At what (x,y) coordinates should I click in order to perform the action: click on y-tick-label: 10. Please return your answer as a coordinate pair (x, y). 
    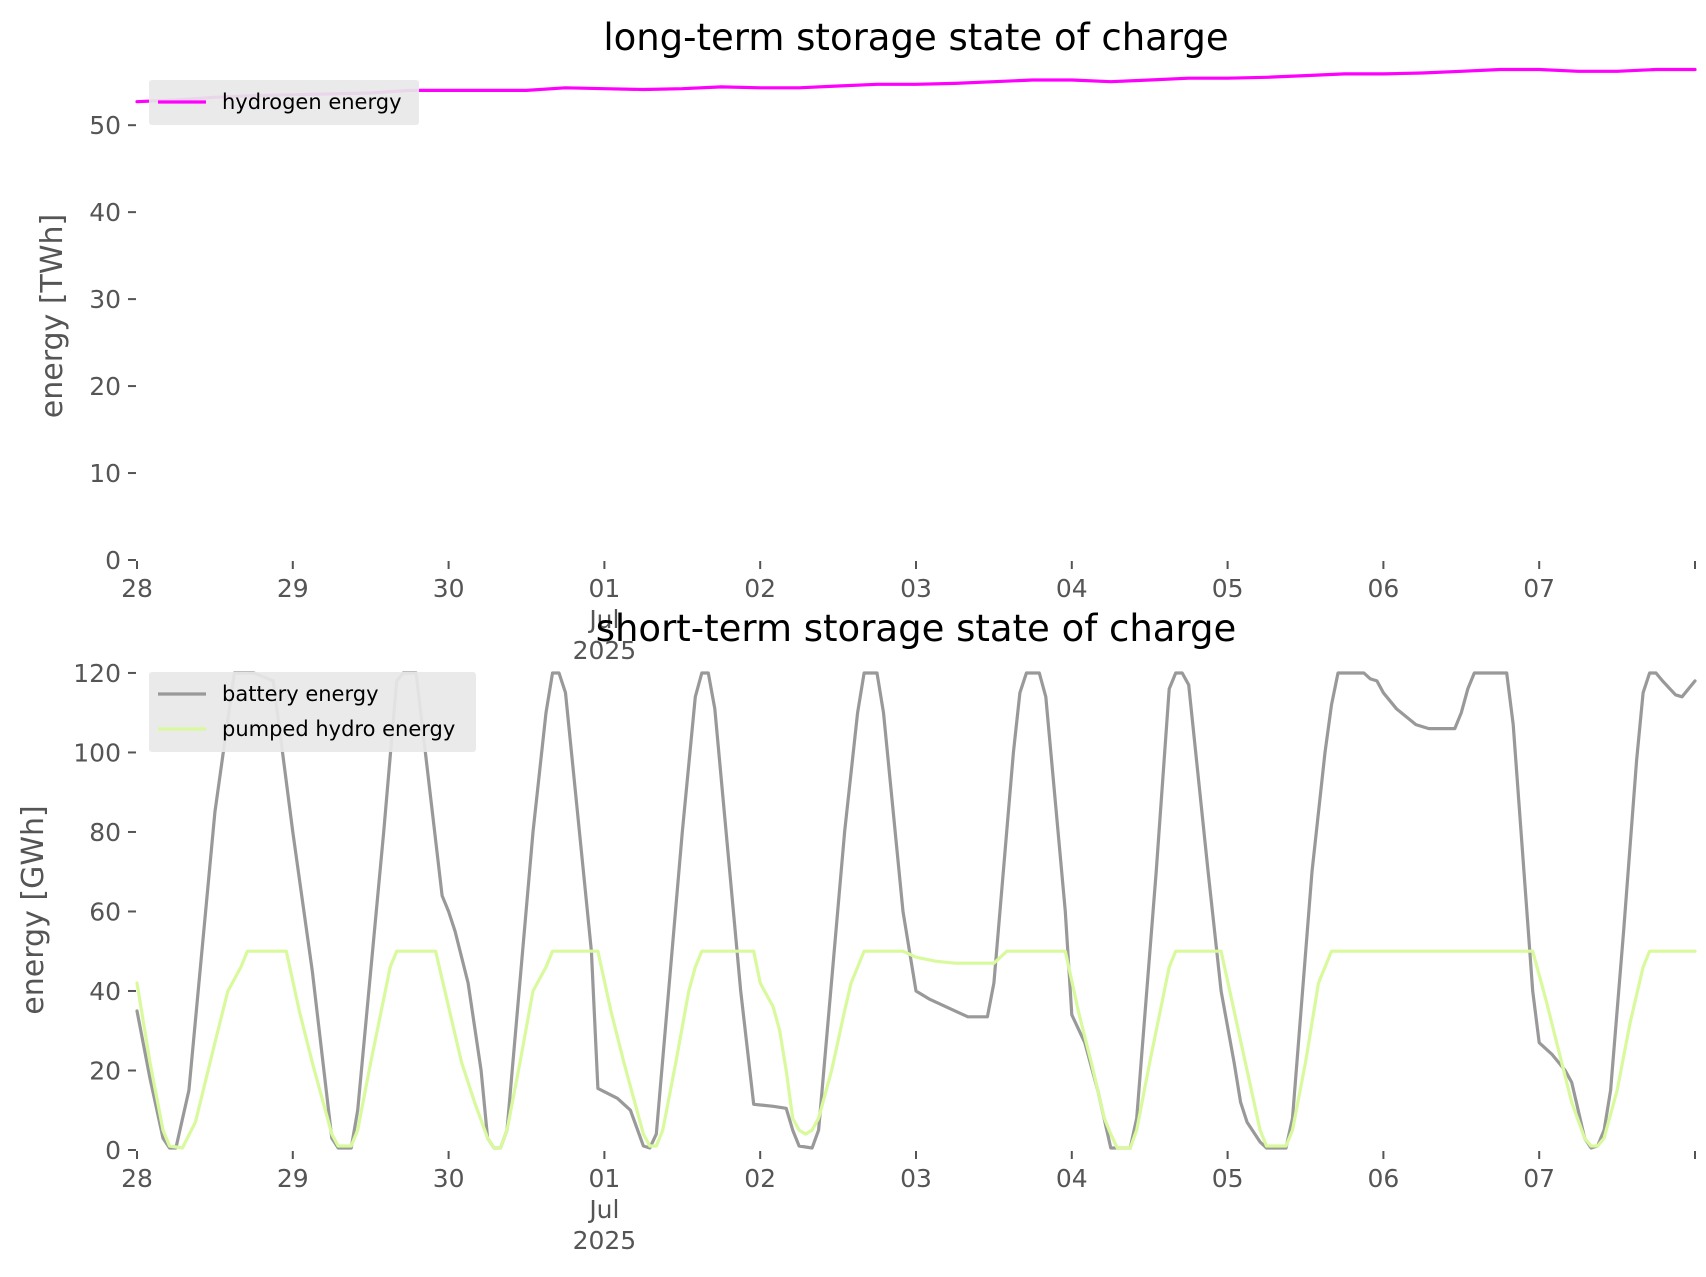
    Looking at the image, I should click on (105, 473).